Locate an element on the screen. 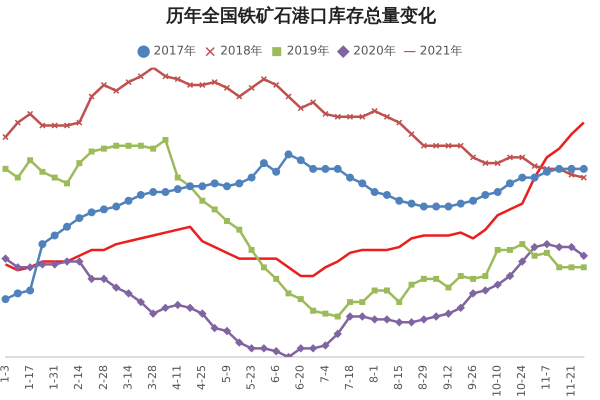  legend-label: 2019年 is located at coordinates (308, 51).